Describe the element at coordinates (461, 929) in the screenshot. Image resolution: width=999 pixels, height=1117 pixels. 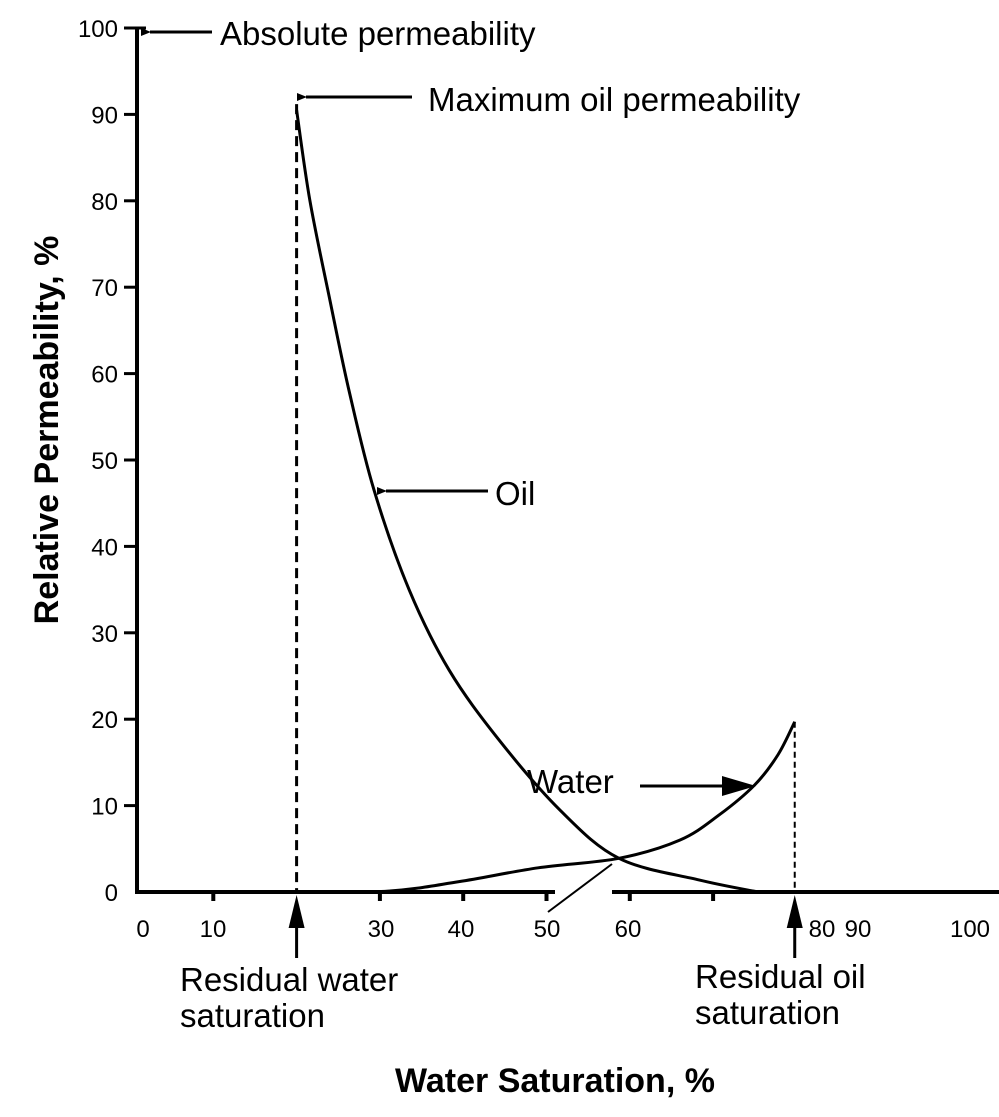
I see `x-tick-label: 40` at that location.